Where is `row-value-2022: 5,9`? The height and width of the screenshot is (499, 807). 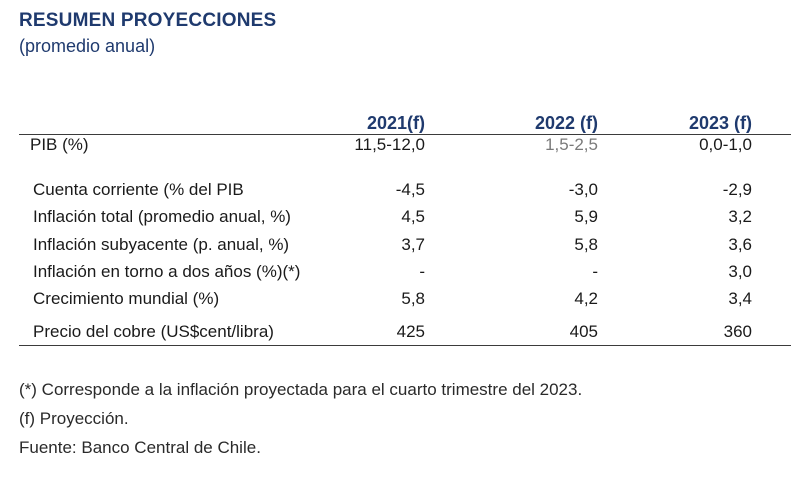
row-value-2022: 5,9 is located at coordinates (586, 216).